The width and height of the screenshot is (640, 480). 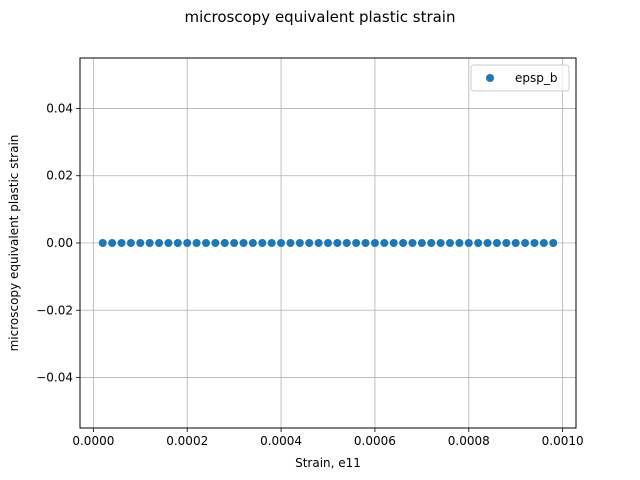 I want to click on x-axis-label: Strain, e11, so click(x=328, y=463).